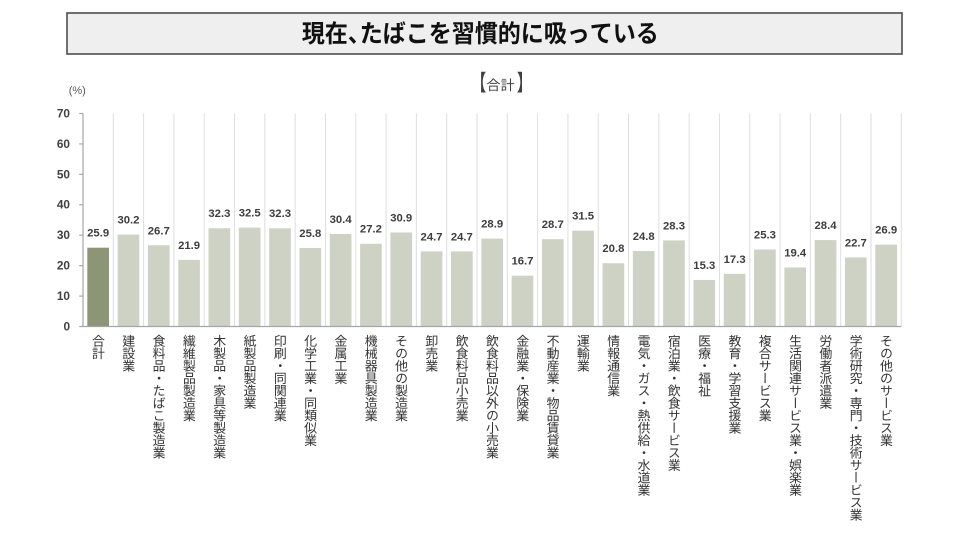  I want to click on svg-text: 19.4, so click(795, 253).